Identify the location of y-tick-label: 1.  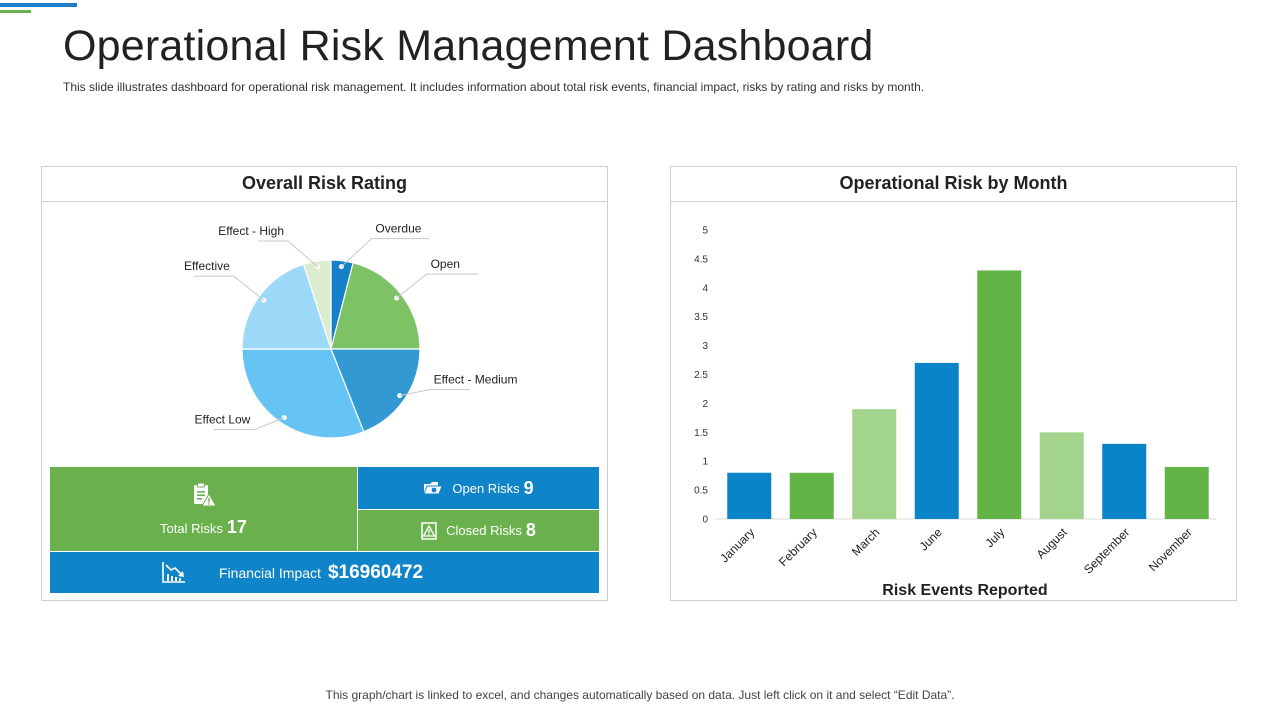
(705, 462).